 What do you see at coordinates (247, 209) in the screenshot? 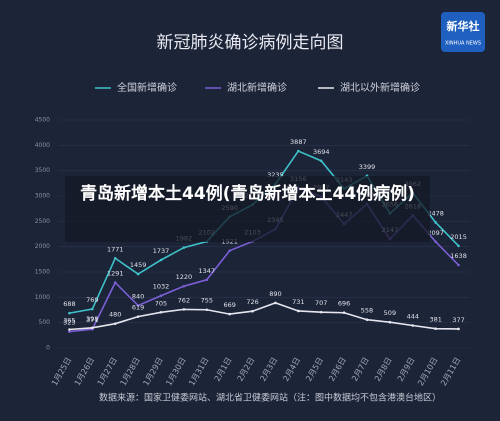
I see `overlay-caption: 青岛新增本土44例(青岛新增本土44例病例)` at bounding box center [247, 209].